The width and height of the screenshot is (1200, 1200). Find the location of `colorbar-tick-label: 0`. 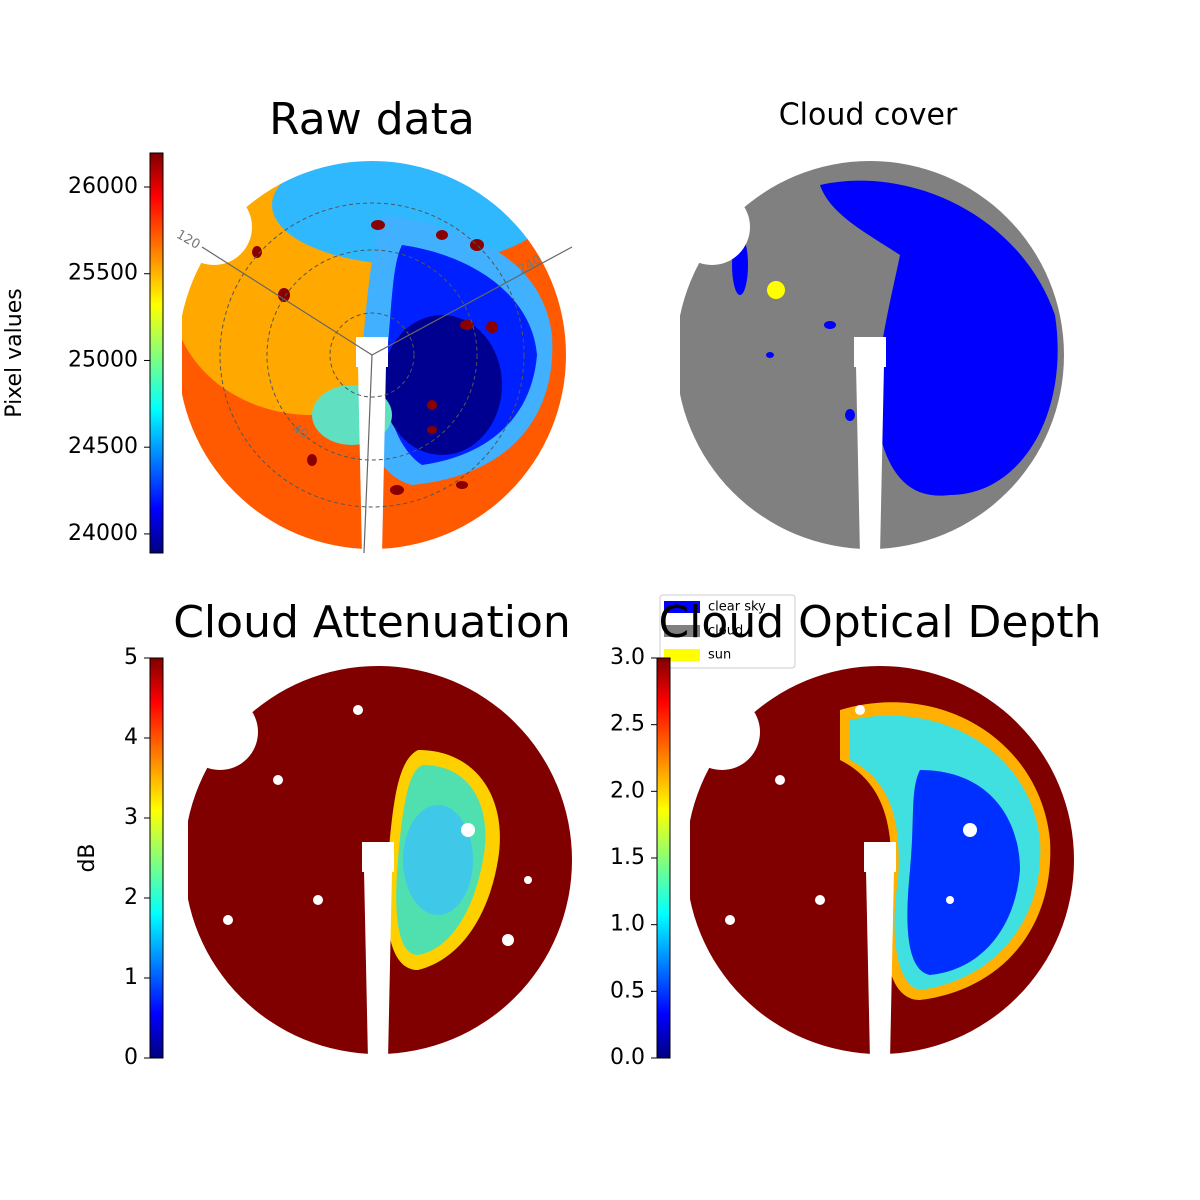

colorbar-tick-label: 0 is located at coordinates (131, 1057).